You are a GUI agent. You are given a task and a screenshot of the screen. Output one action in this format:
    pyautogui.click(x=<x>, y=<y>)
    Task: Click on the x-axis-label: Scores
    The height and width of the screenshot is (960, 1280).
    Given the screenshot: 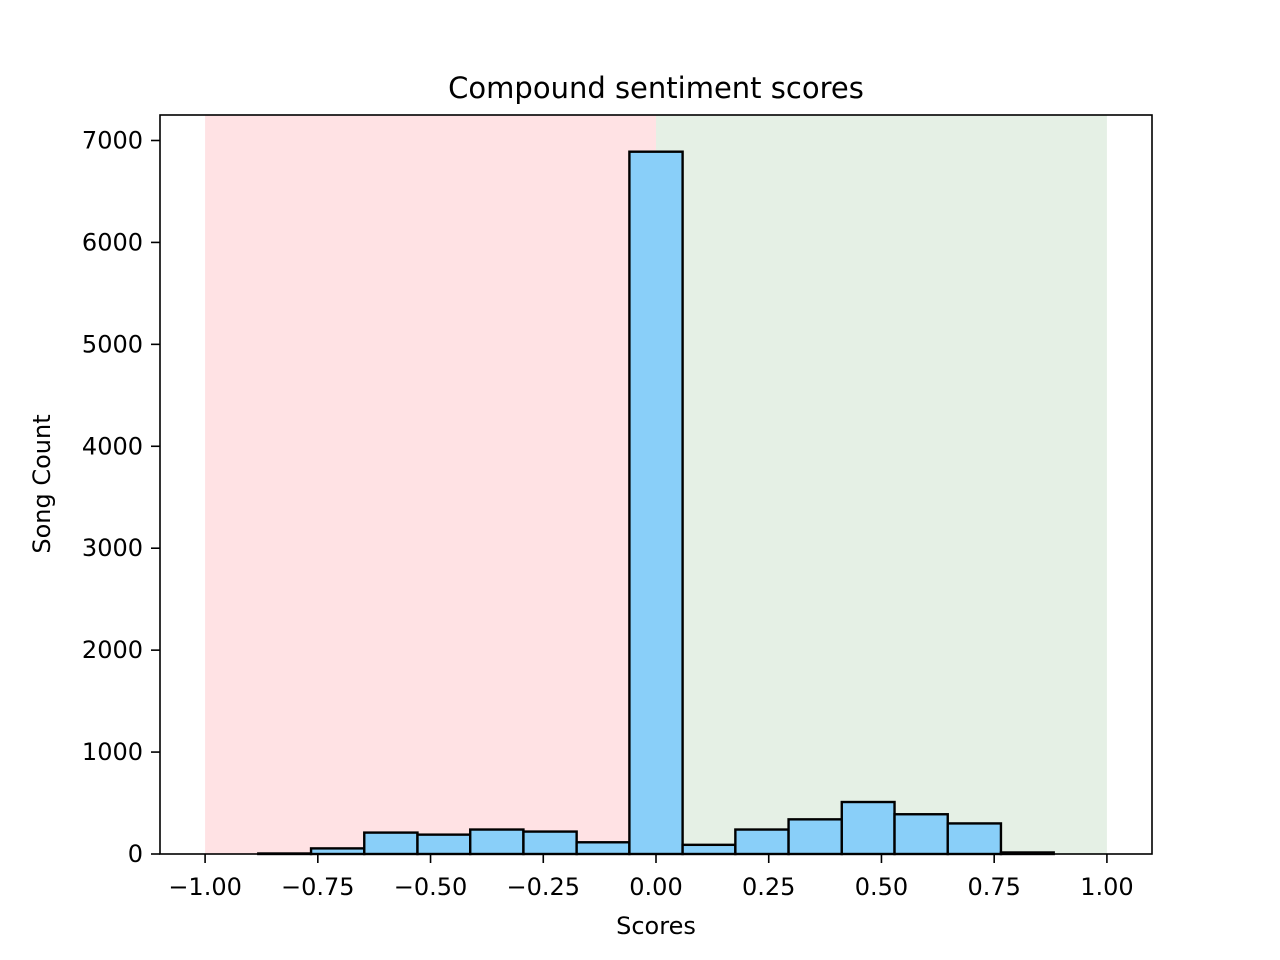 What is the action you would take?
    pyautogui.click(x=656, y=926)
    